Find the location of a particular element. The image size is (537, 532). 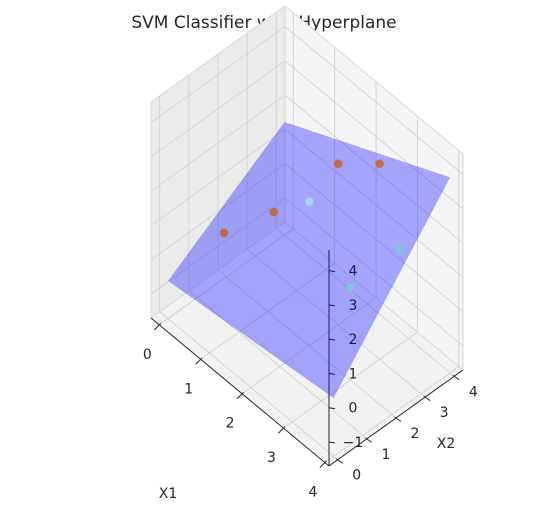

points-in-front-of-plane is located at coordinates (312, 225).